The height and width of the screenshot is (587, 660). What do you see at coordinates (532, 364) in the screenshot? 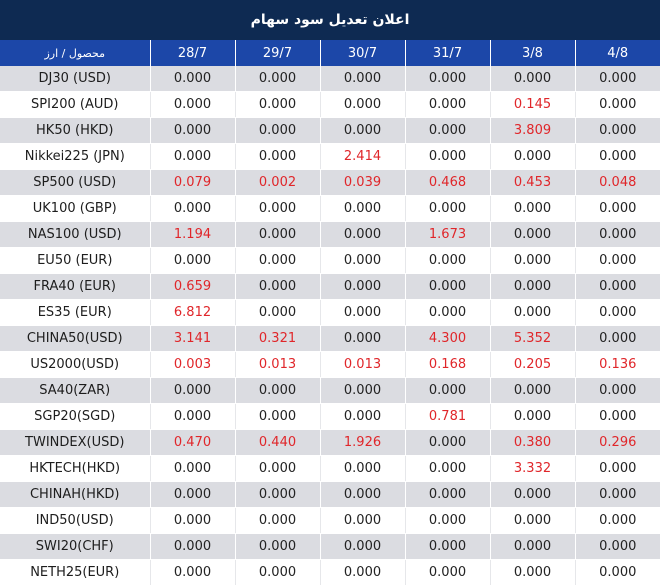
I see `value-cell: 0.205` at bounding box center [532, 364].